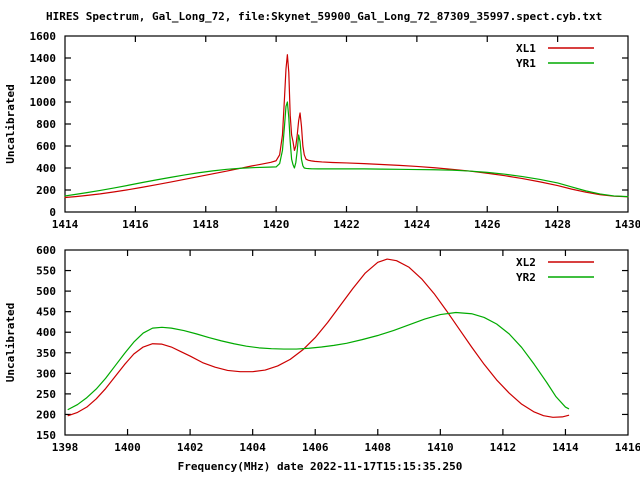  I want to click on y-tick-label: 300, so click(46, 373).